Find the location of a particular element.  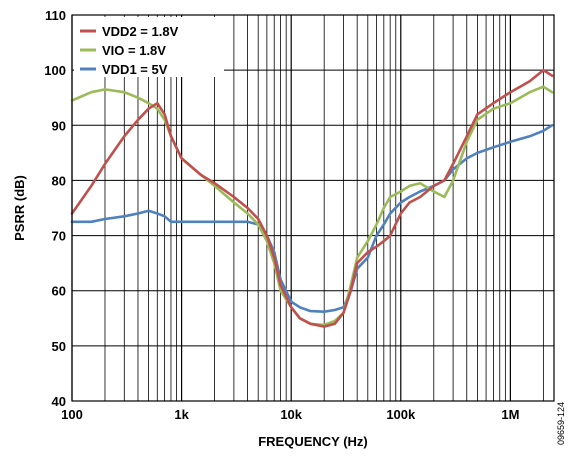

x-axis-title: FREQUENCY (Hz) is located at coordinates (313, 441).